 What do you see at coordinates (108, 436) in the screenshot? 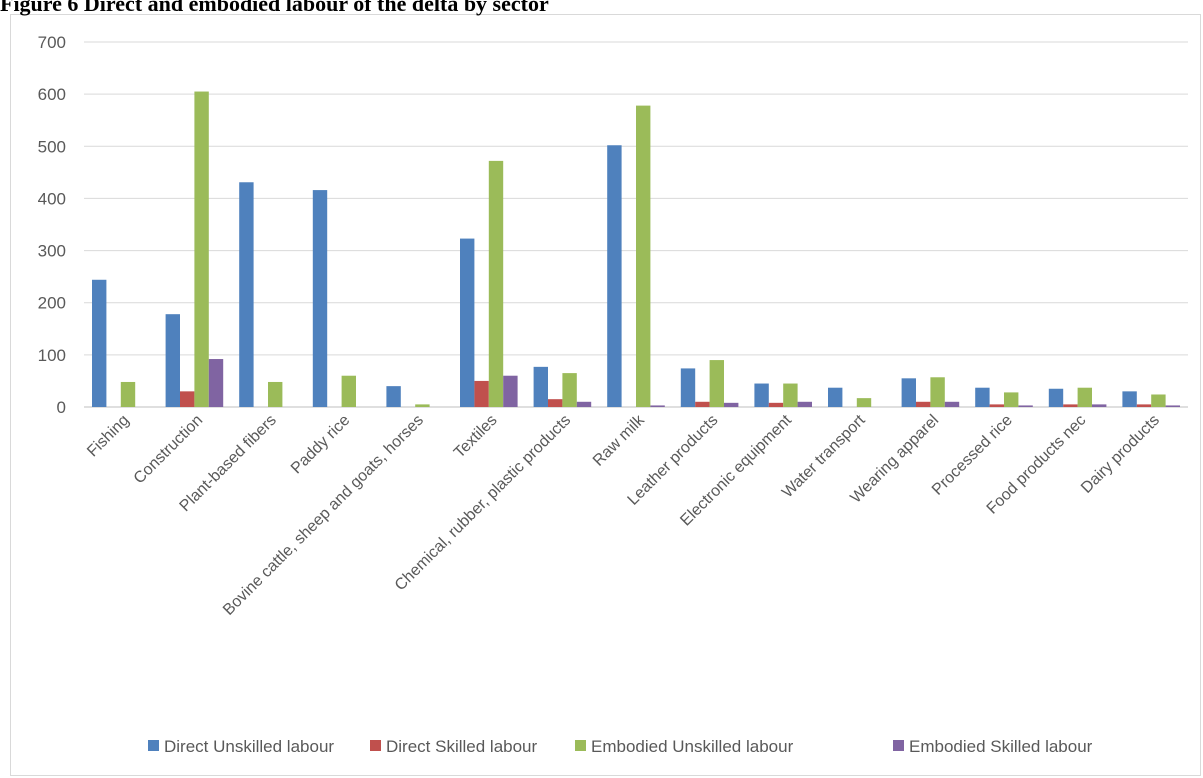
I see `x-tick-label: Fishing` at bounding box center [108, 436].